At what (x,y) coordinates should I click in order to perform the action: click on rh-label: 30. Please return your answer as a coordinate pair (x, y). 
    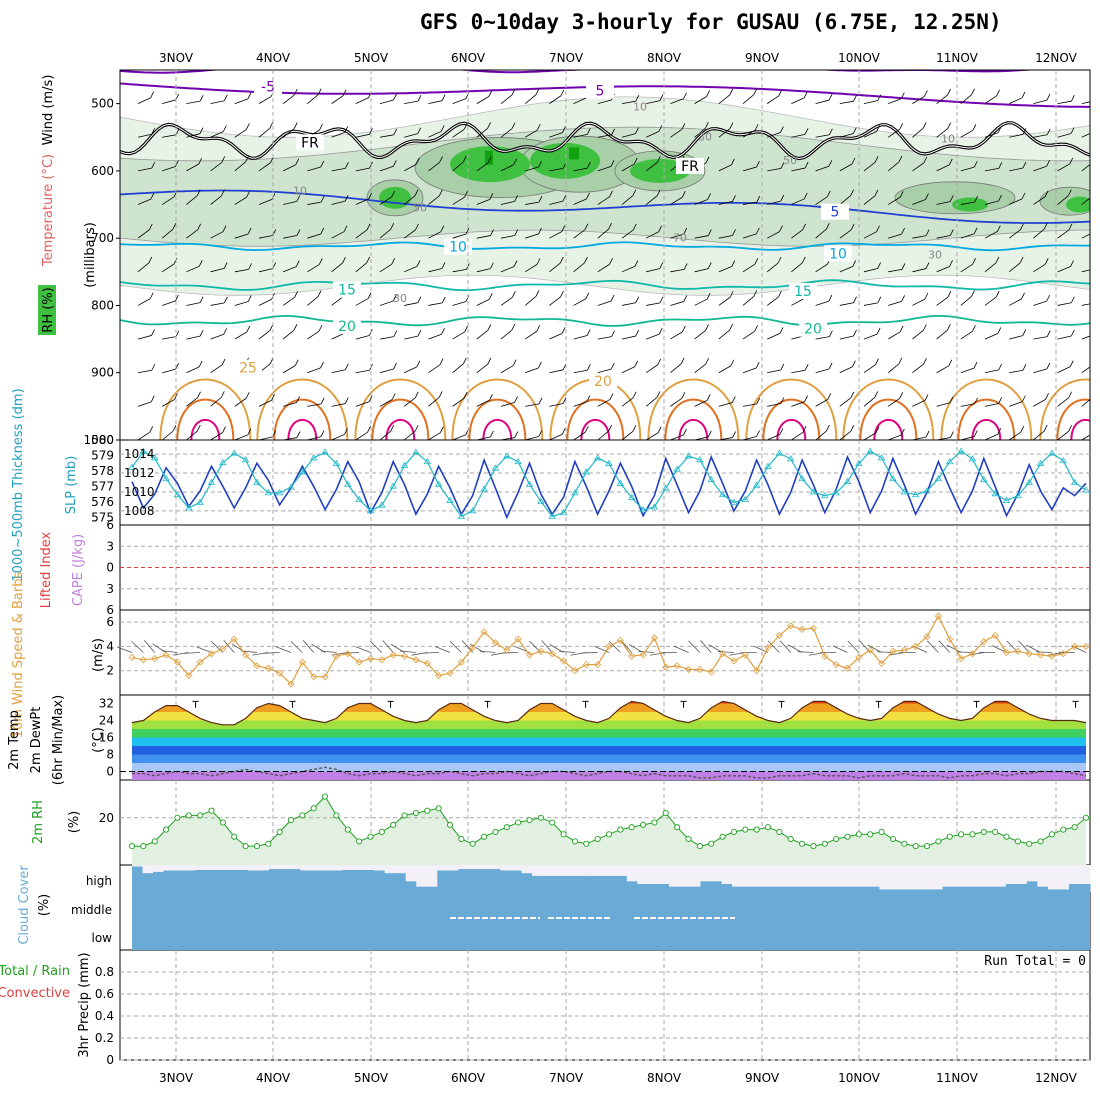
    Looking at the image, I should click on (705, 137).